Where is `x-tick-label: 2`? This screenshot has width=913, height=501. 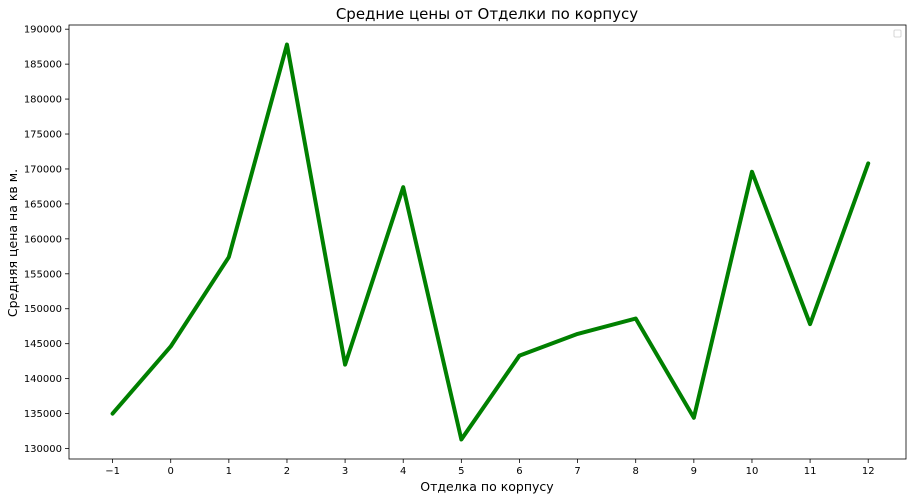
x-tick-label: 2 is located at coordinates (287, 471).